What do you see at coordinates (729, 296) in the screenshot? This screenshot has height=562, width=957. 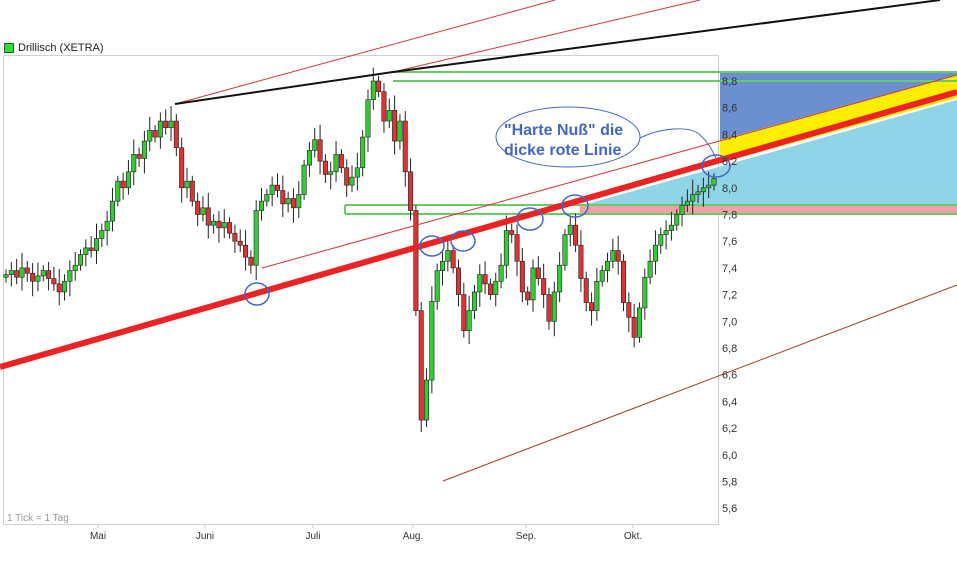 I see `y-tick-label: 7,2` at bounding box center [729, 296].